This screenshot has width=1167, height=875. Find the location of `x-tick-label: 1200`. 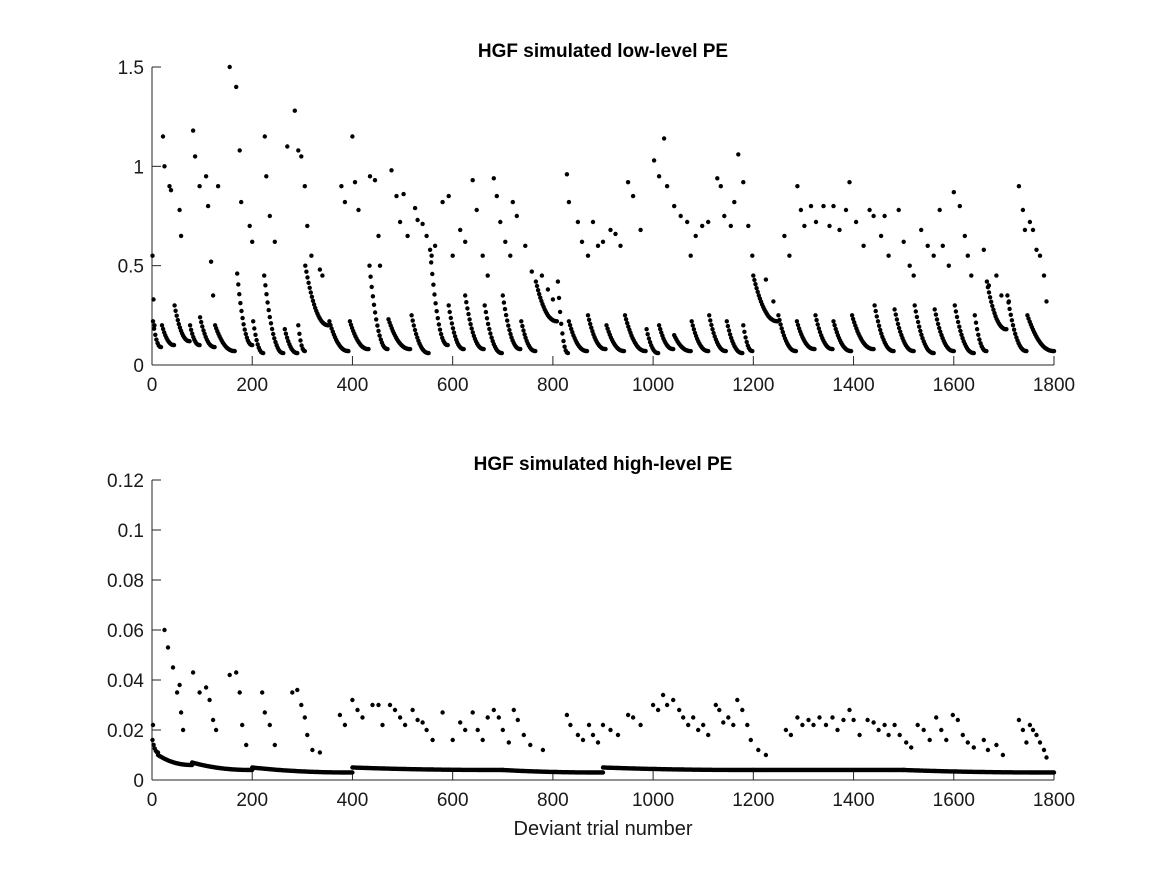

x-tick-label: 1200 is located at coordinates (753, 385).